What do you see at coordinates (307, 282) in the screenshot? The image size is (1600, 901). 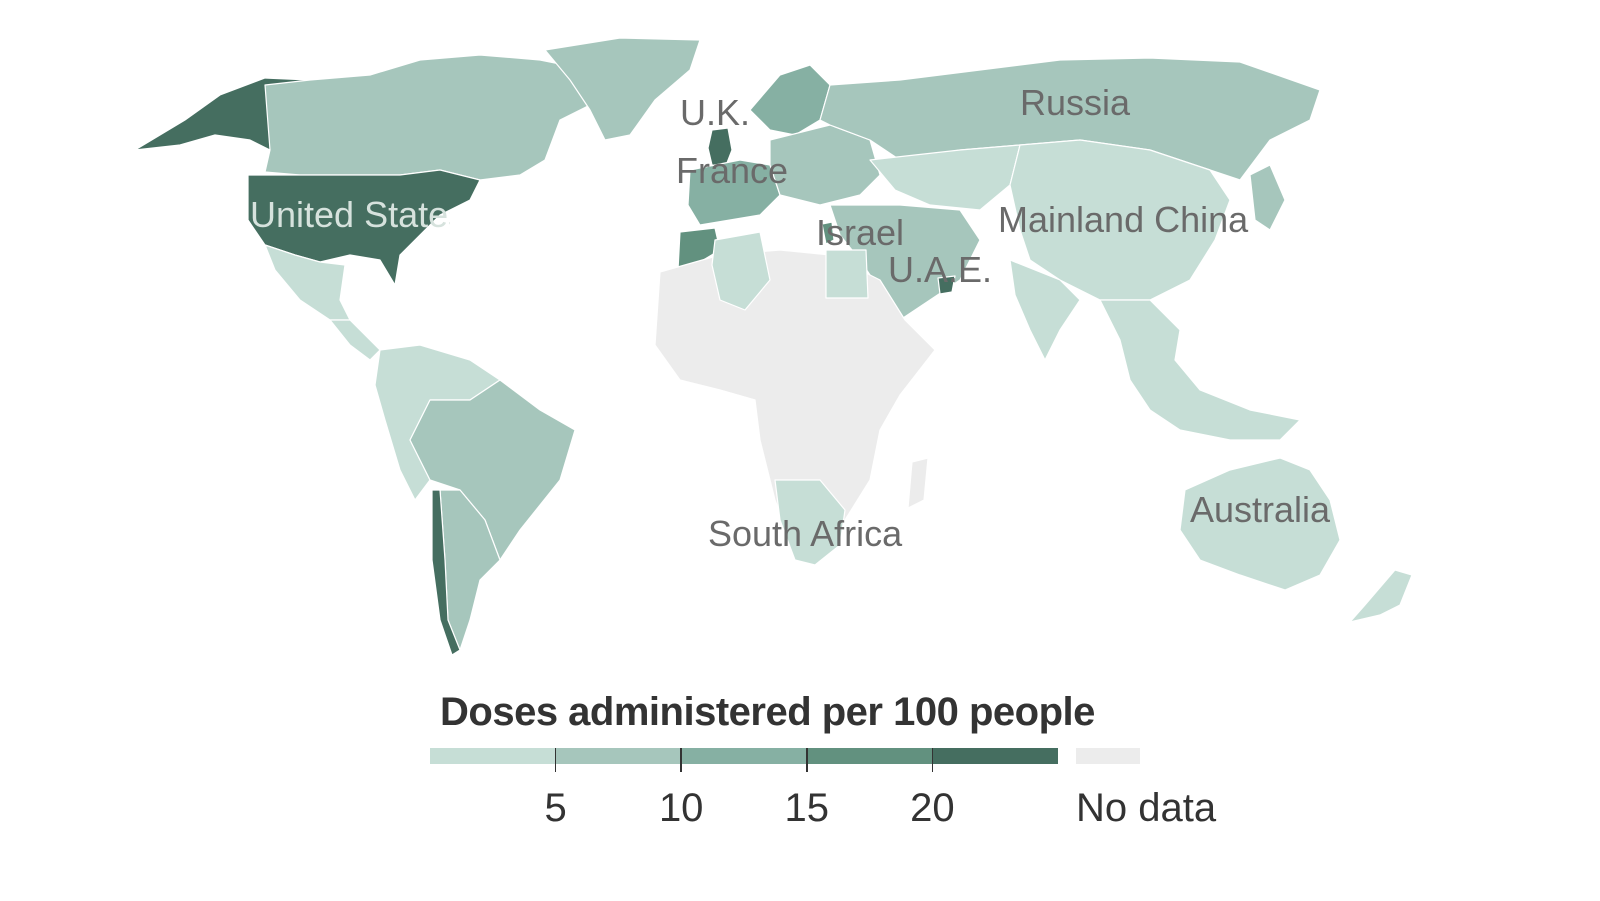 I see `region-mexico` at bounding box center [307, 282].